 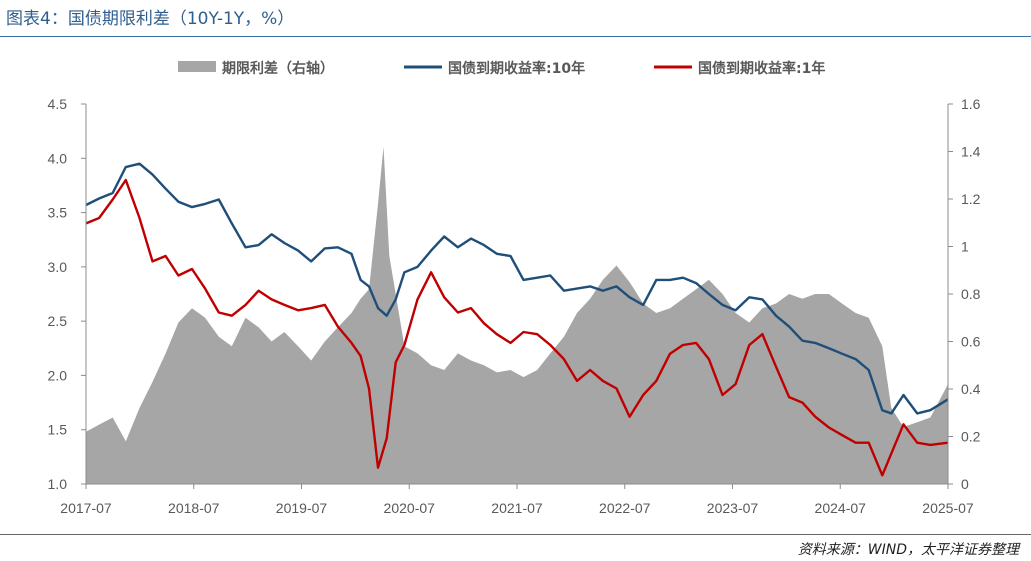 I want to click on footer-divider, so click(x=515, y=534).